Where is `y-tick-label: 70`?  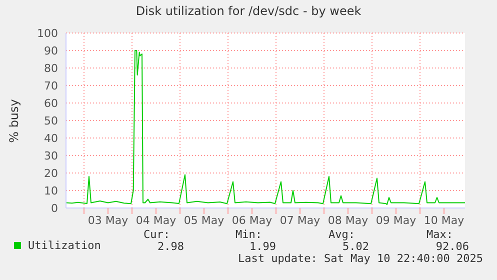
y-tick-label: 70 is located at coordinates (51, 85).